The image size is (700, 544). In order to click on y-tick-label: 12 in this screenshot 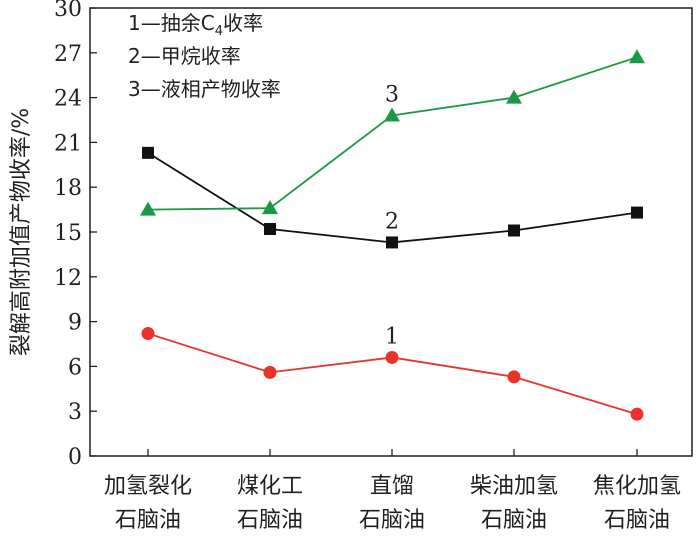, I will do `click(68, 278)`.